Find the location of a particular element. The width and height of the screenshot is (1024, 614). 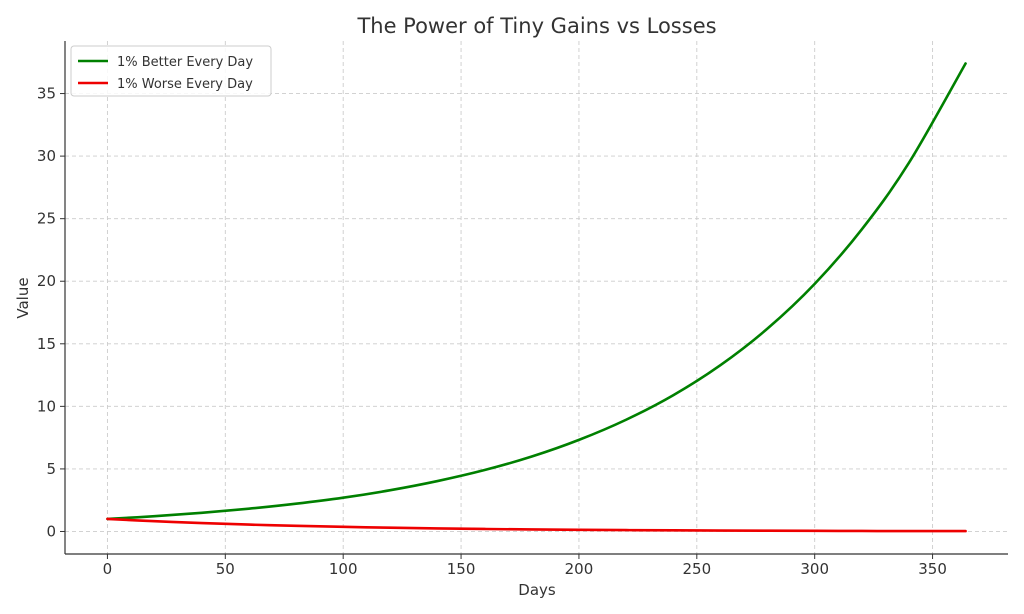

x-tick-label: 0 is located at coordinates (108, 569).